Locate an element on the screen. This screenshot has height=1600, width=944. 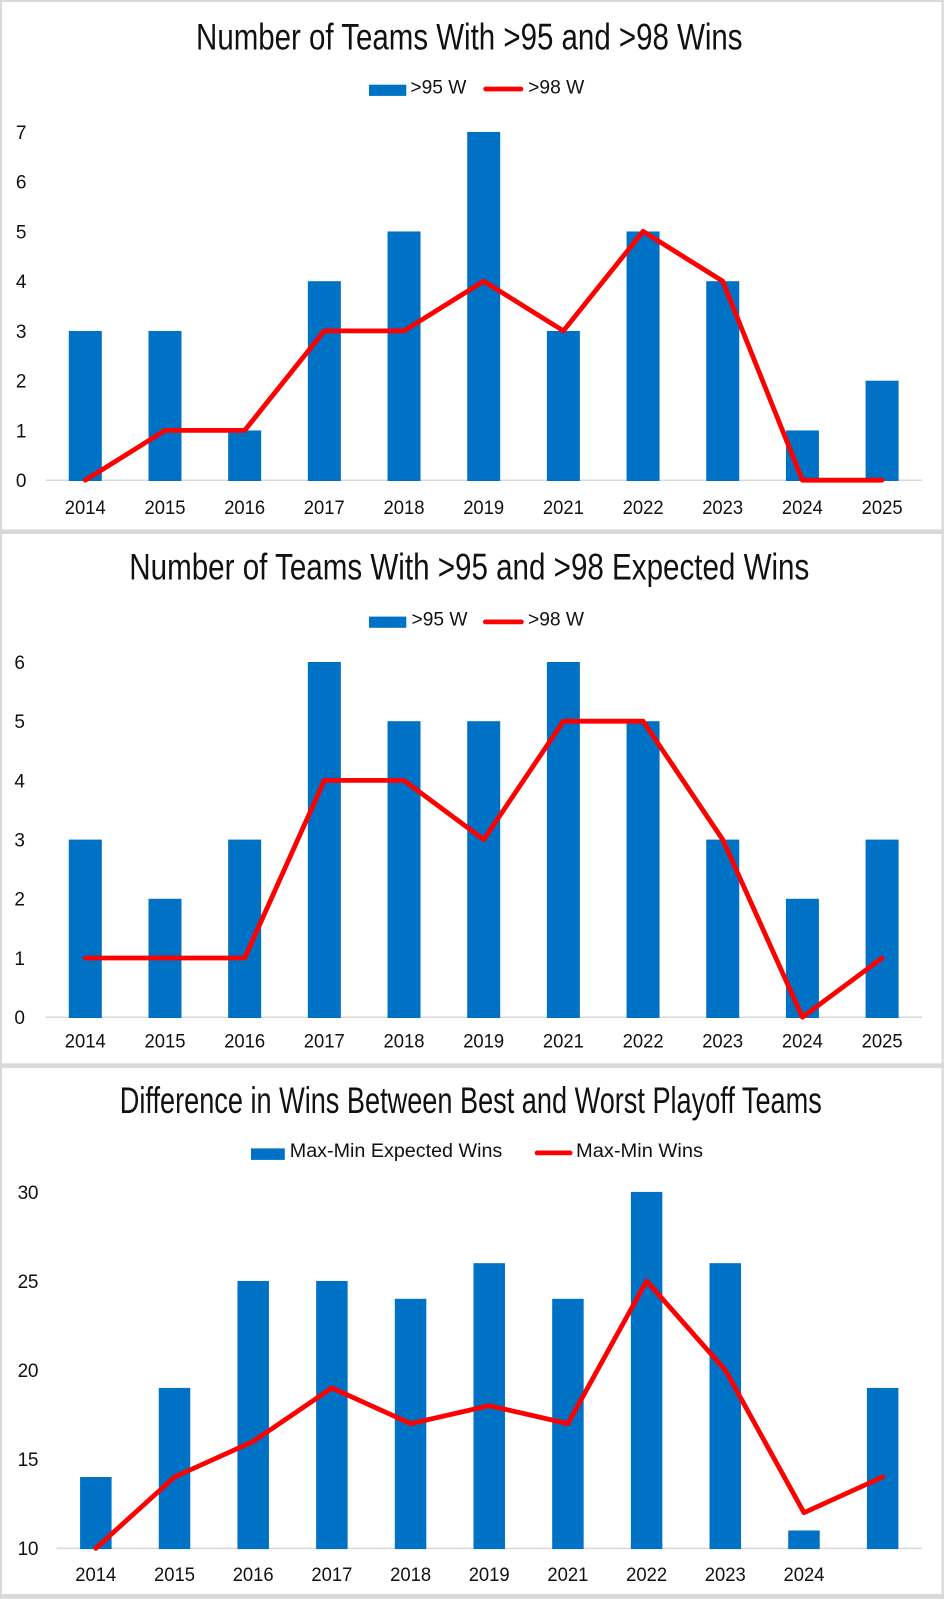
svg-text: 10 is located at coordinates (28, 1549).